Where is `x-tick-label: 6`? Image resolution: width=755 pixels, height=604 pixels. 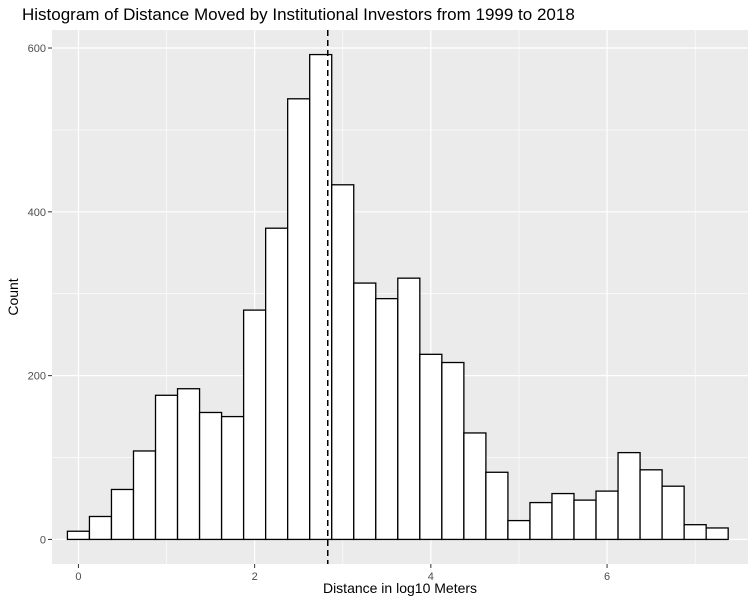 x-tick-label: 6 is located at coordinates (607, 577).